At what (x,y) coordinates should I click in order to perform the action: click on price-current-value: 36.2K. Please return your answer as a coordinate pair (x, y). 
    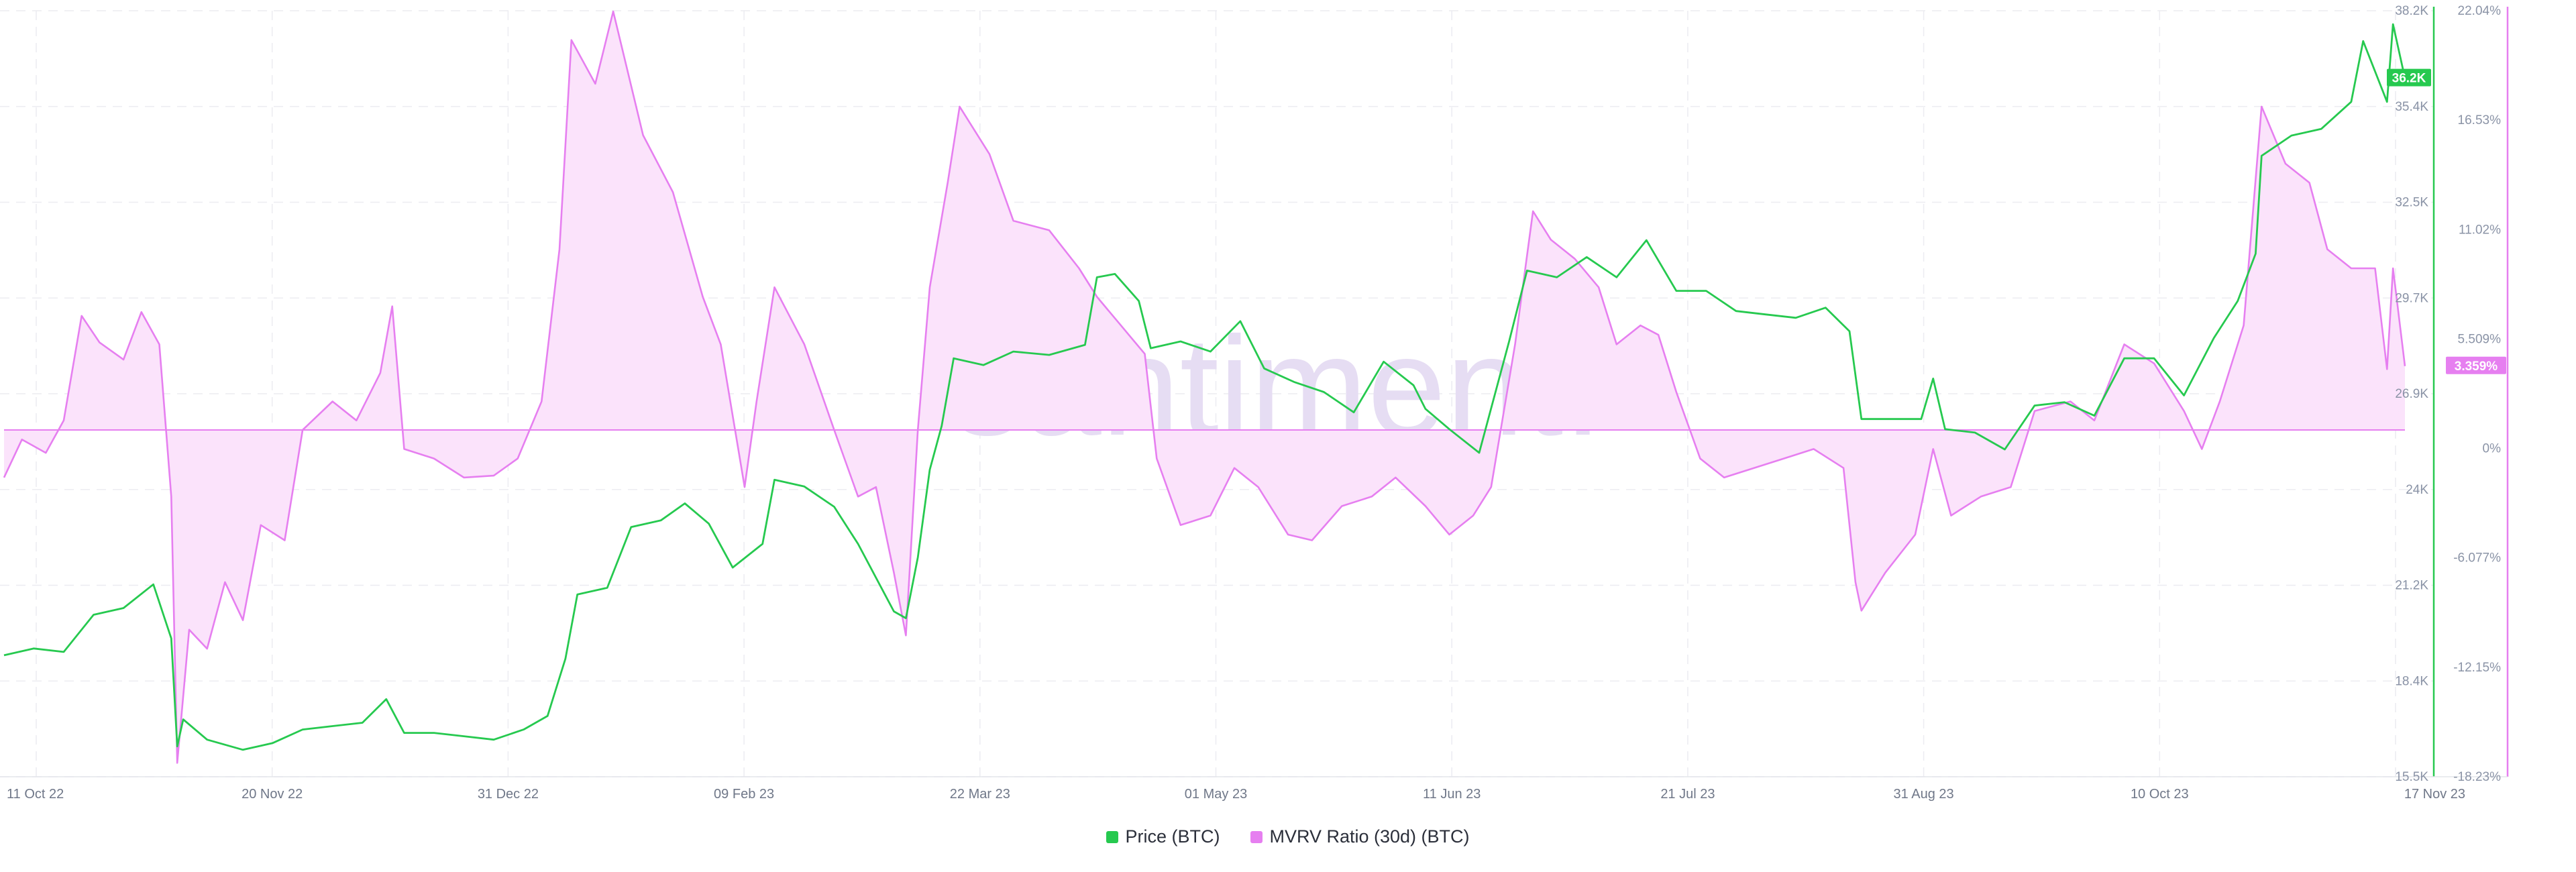
    Looking at the image, I should click on (2409, 79).